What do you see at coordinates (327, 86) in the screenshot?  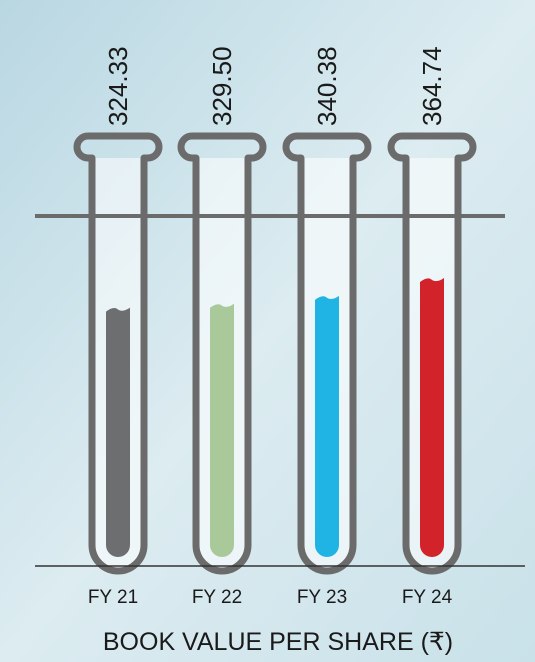 I see `value-label: 340.38` at bounding box center [327, 86].